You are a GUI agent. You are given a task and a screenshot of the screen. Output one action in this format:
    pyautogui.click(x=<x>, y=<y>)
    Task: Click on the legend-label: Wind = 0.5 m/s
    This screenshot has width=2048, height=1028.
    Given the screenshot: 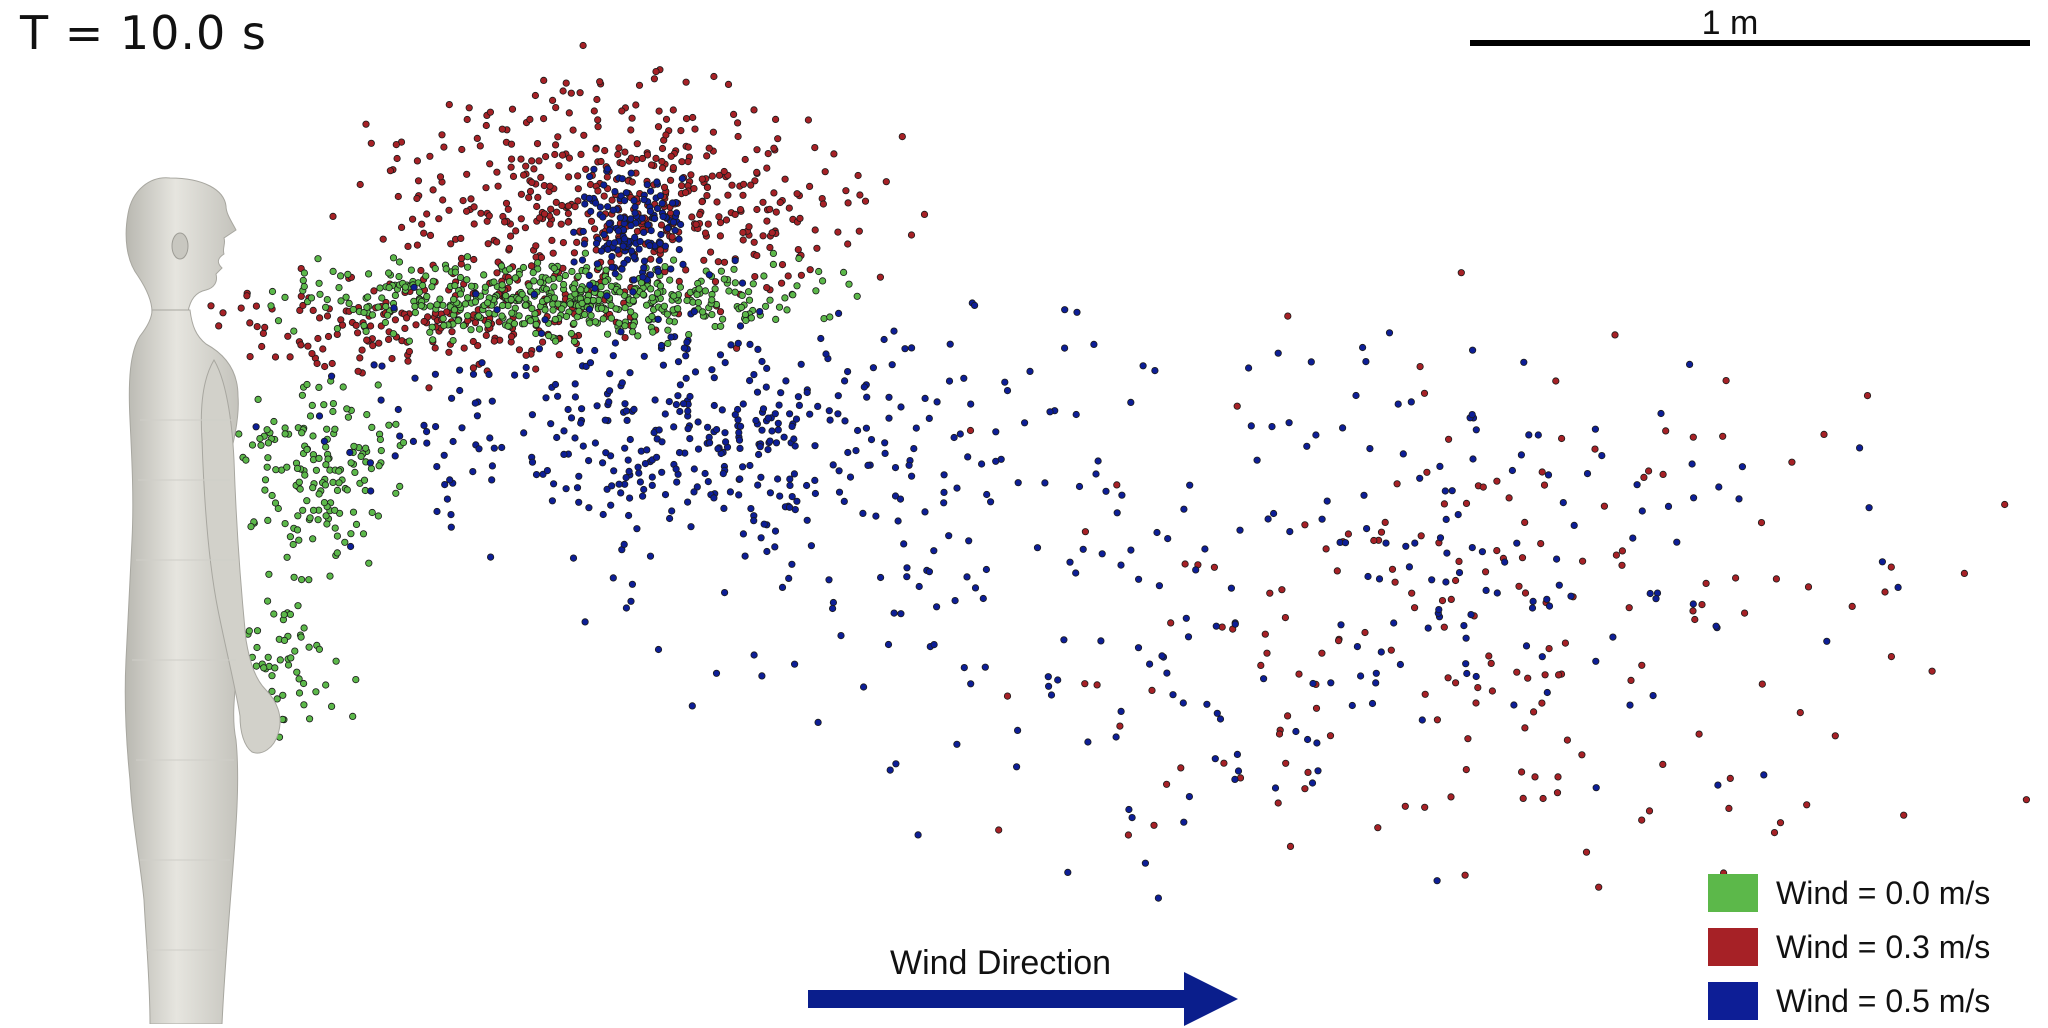 What is the action you would take?
    pyautogui.click(x=1883, y=1000)
    